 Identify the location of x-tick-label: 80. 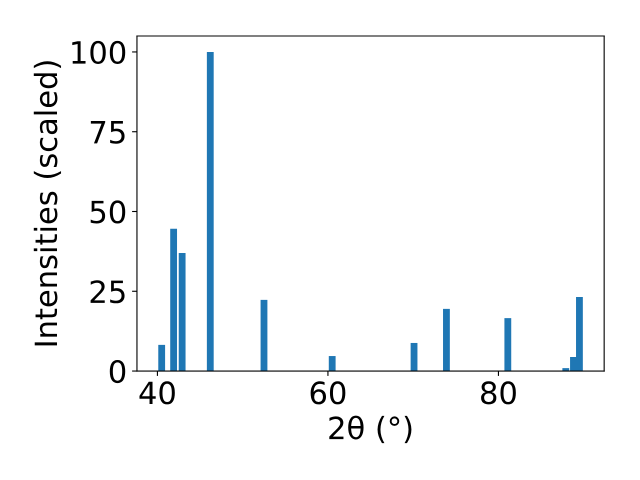
(498, 392).